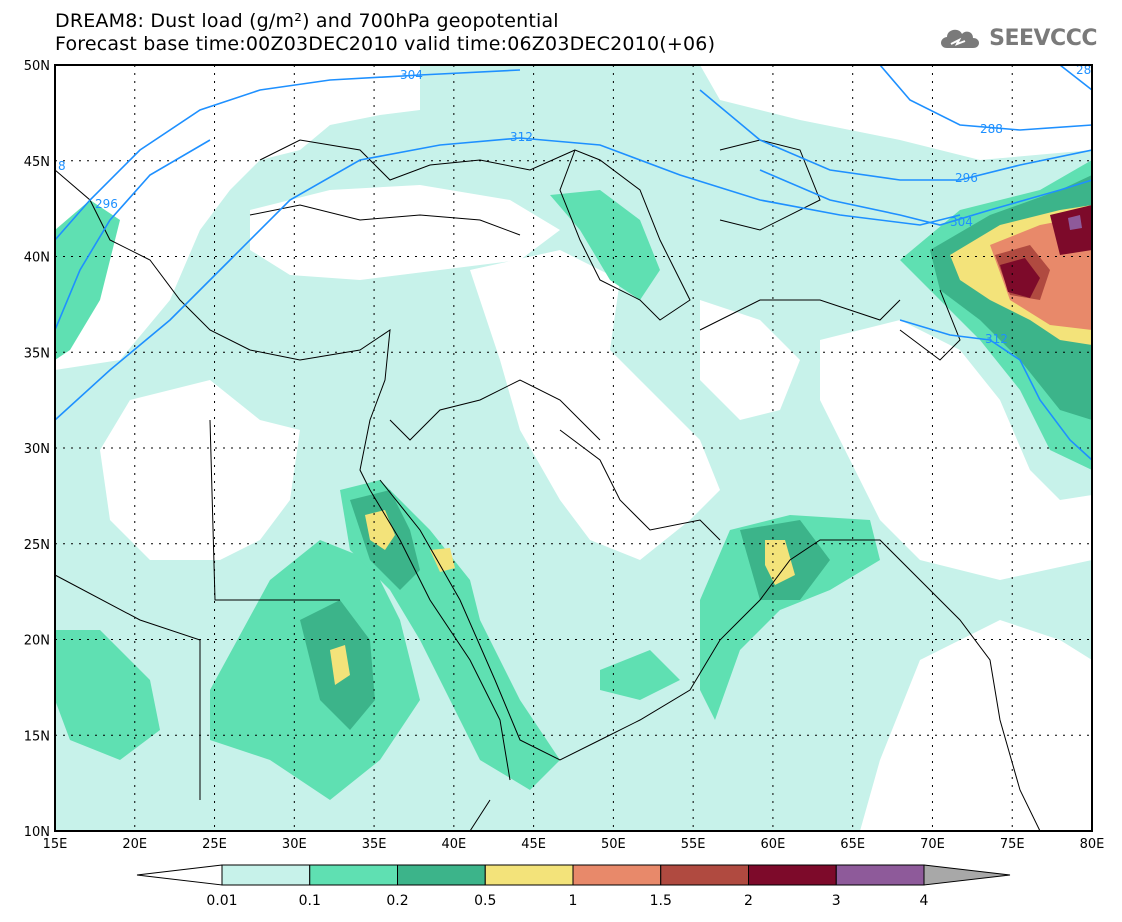 Image resolution: width=1122 pixels, height=922 pixels. I want to click on low-dust-region-india, so click(956, 450).